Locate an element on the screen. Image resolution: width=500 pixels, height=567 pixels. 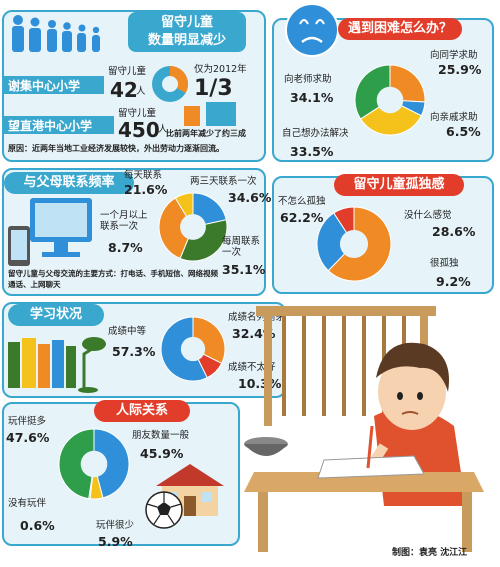
pie-difficulty is located at coordinates (390, 100).